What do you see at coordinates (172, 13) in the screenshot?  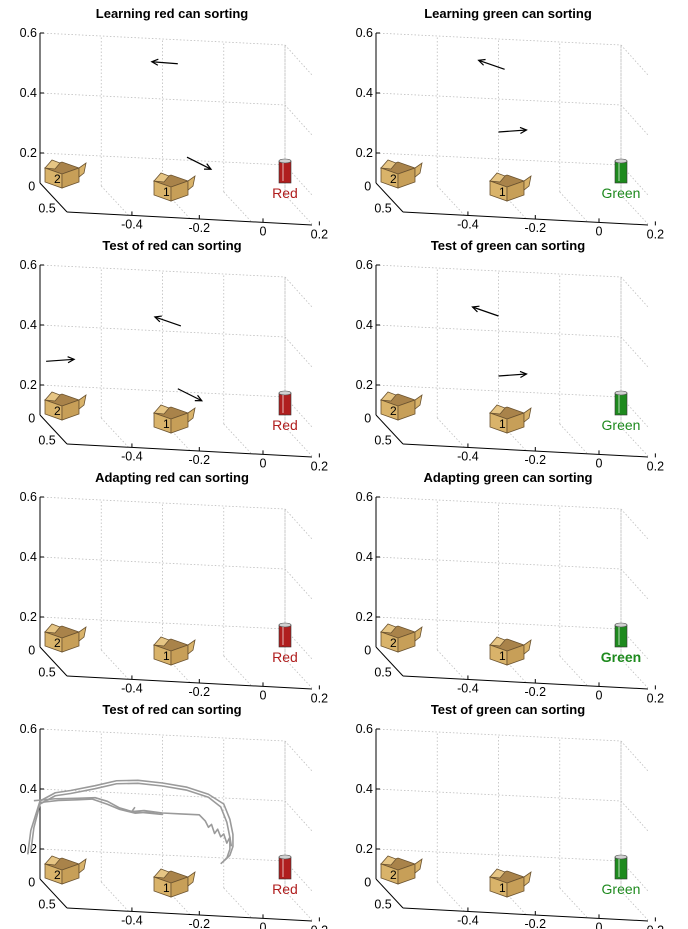 I see `panel-title: Learning red can sorting` at bounding box center [172, 13].